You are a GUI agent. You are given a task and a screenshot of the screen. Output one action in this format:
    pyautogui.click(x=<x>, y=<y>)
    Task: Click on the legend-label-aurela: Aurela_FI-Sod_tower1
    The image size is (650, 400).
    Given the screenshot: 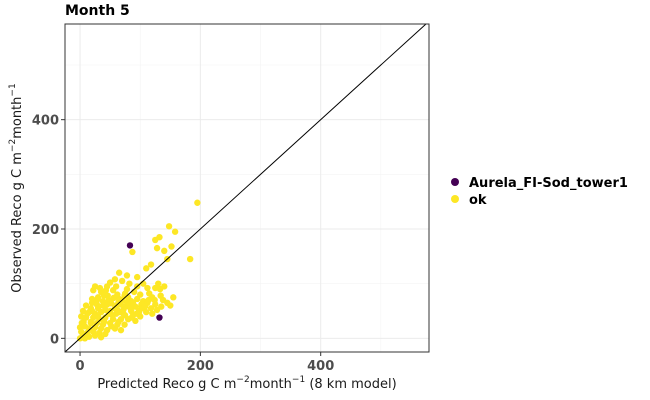 What is the action you would take?
    pyautogui.click(x=548, y=183)
    